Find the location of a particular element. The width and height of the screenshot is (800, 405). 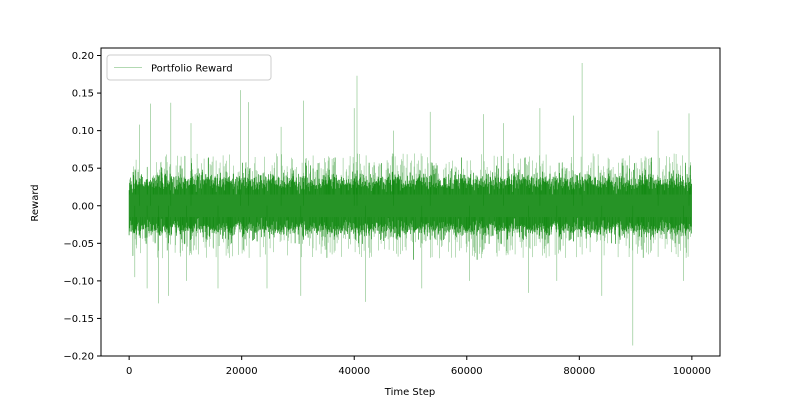

x-tick-label: 0 is located at coordinates (129, 371).